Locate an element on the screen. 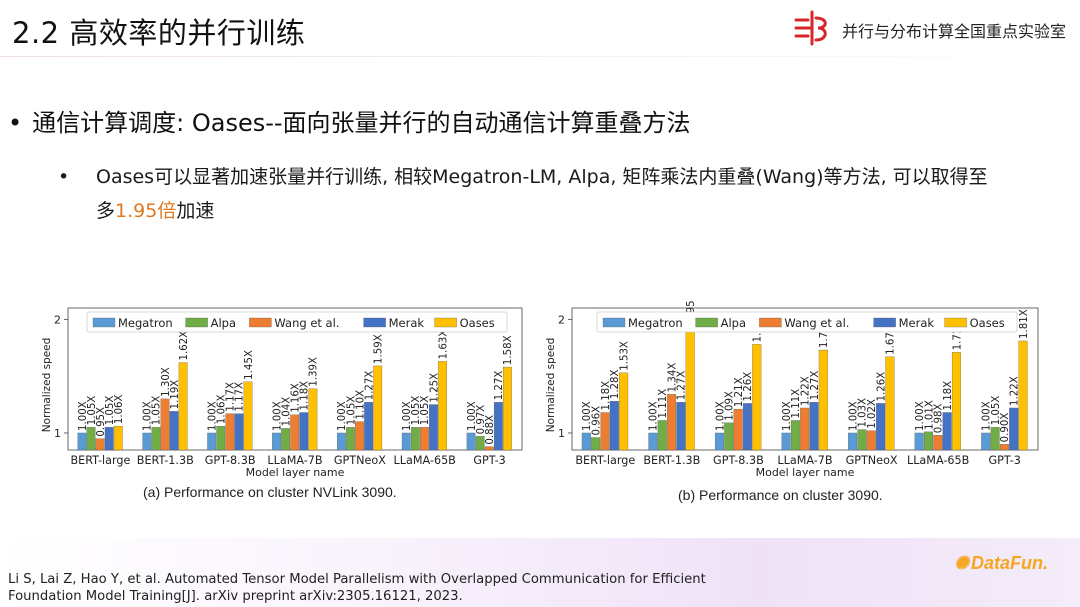 The height and width of the screenshot is (607, 1080). bar-data-label: 1.95X is located at coordinates (691, 311).